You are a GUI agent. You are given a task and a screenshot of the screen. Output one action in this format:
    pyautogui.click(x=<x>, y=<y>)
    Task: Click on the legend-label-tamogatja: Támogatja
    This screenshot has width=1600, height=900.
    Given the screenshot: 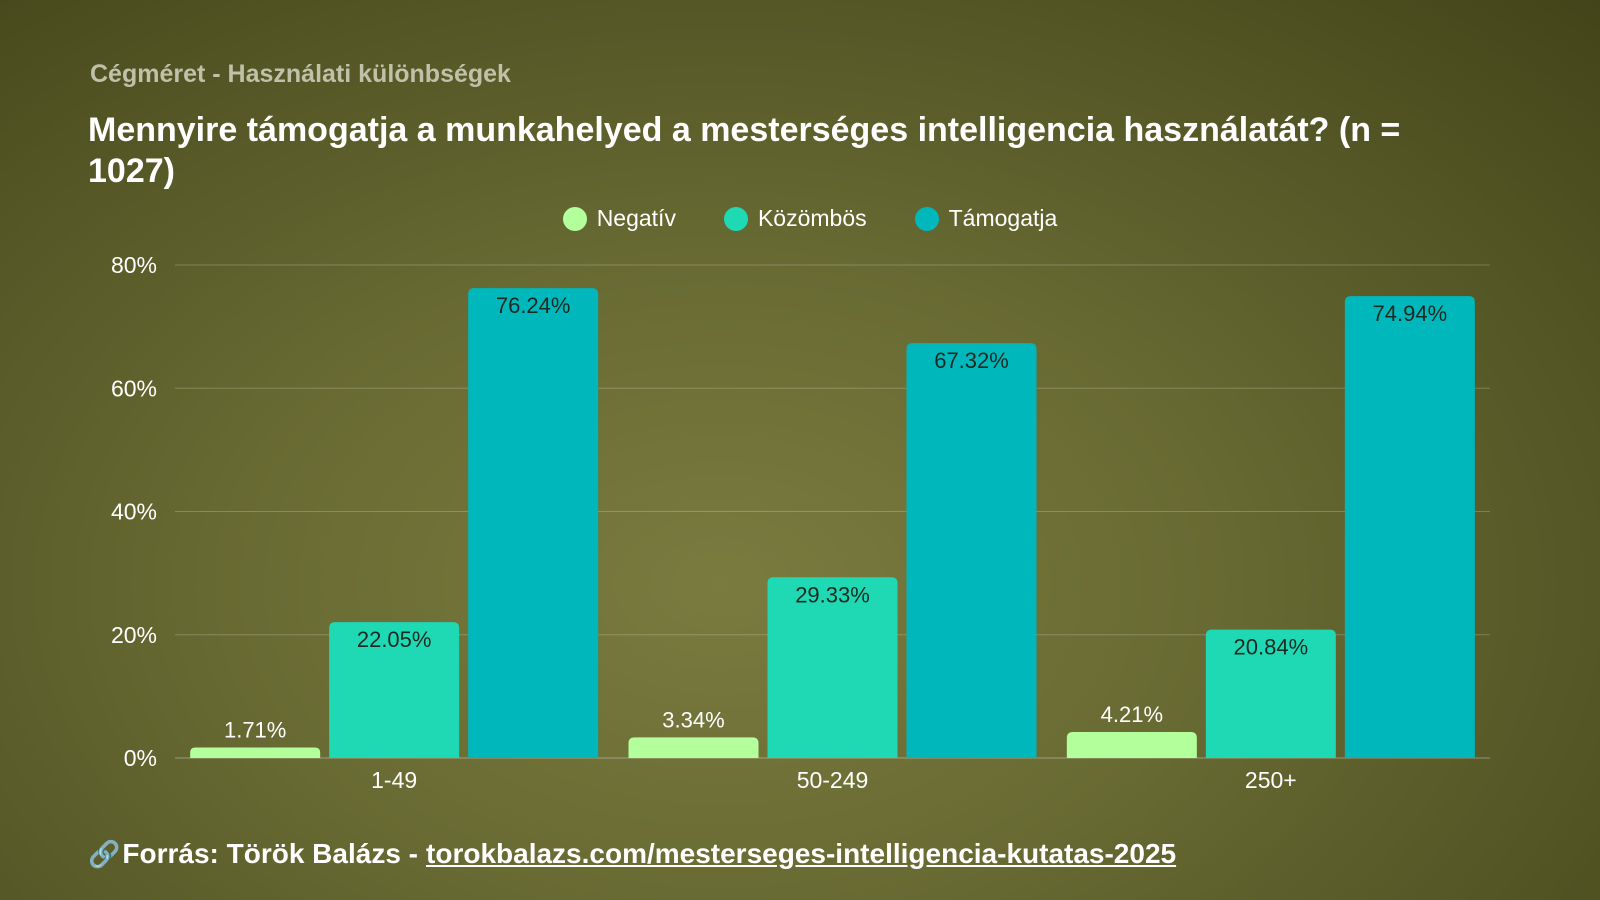 What is the action you would take?
    pyautogui.click(x=1003, y=218)
    